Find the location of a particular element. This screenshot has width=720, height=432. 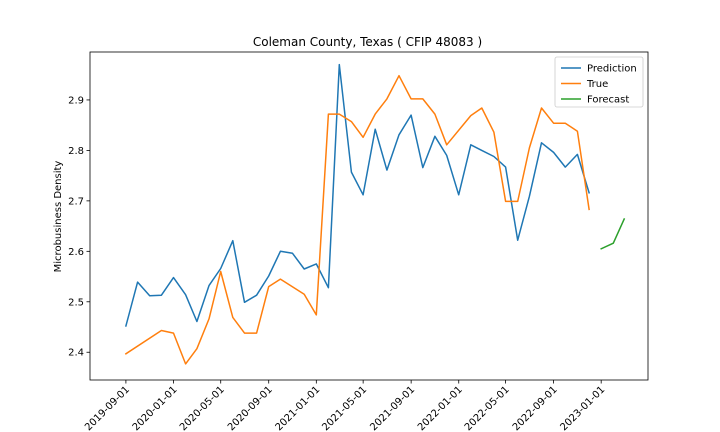

legend-box is located at coordinates (599, 82).